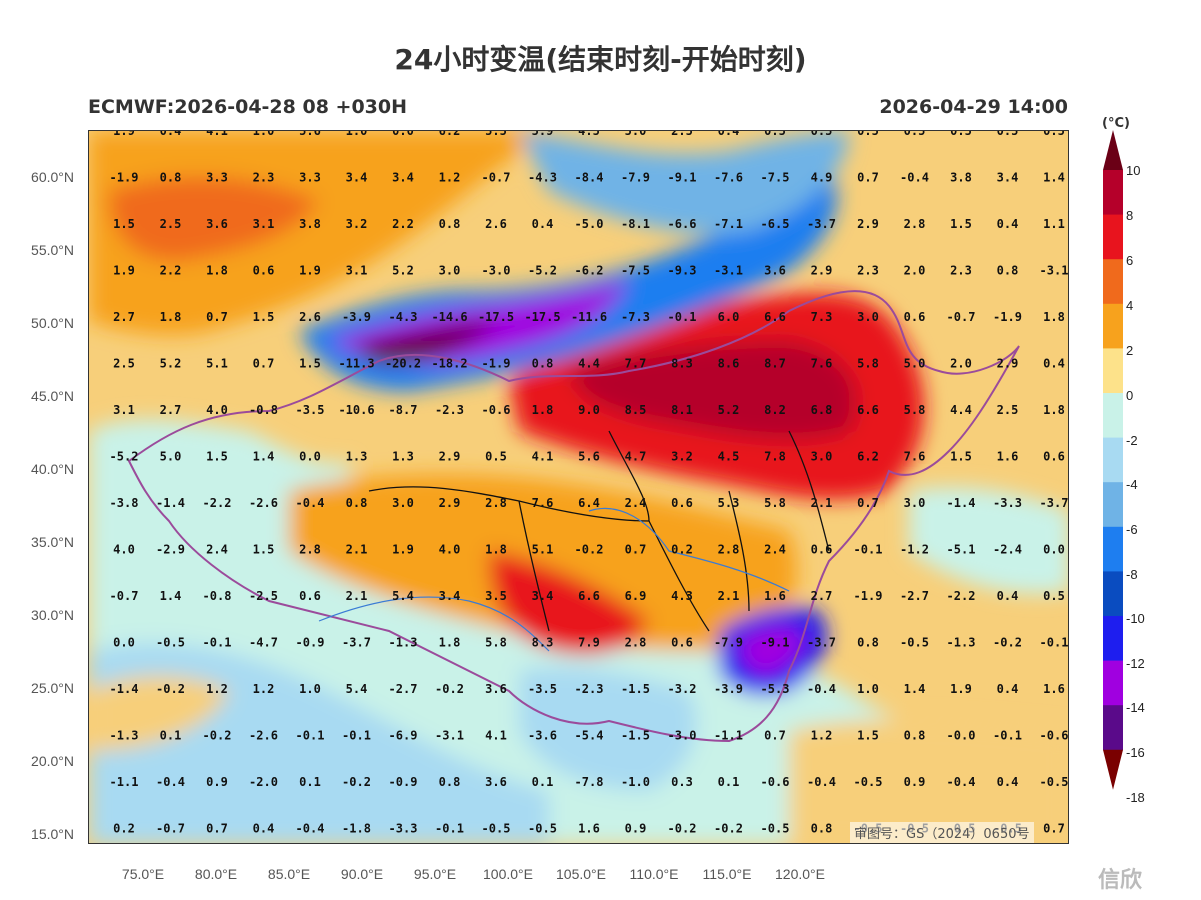  I want to click on lat-label: 35.0°N, so click(52, 542).